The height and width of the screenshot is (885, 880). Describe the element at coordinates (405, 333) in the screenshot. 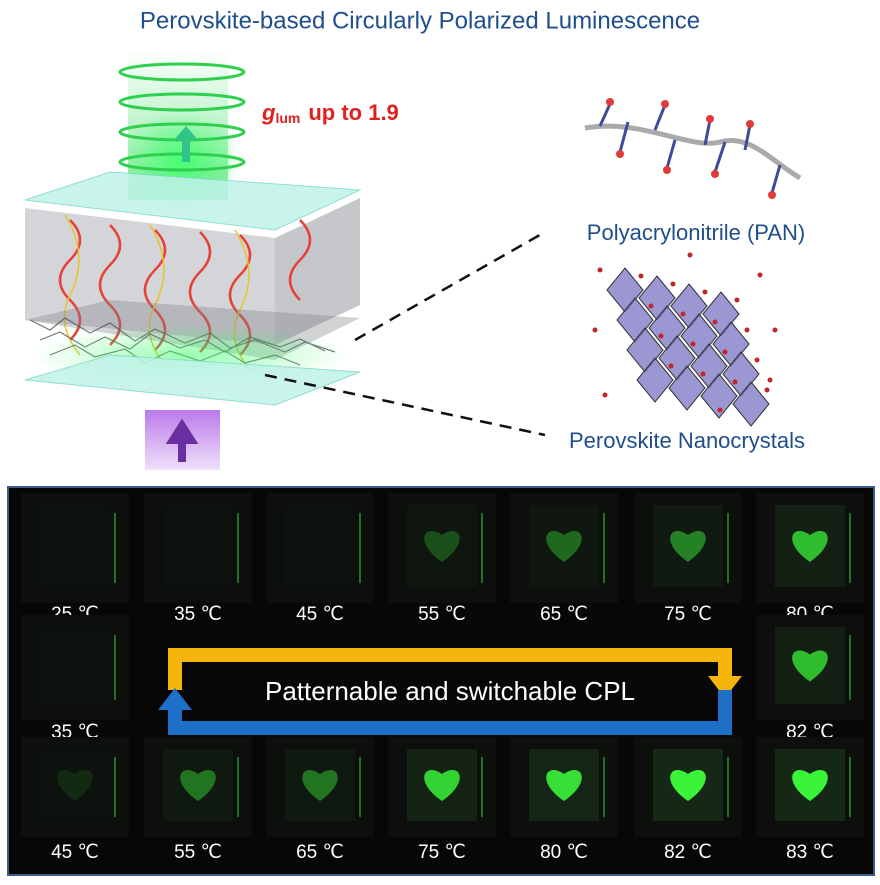

I see `connector-lines` at that location.